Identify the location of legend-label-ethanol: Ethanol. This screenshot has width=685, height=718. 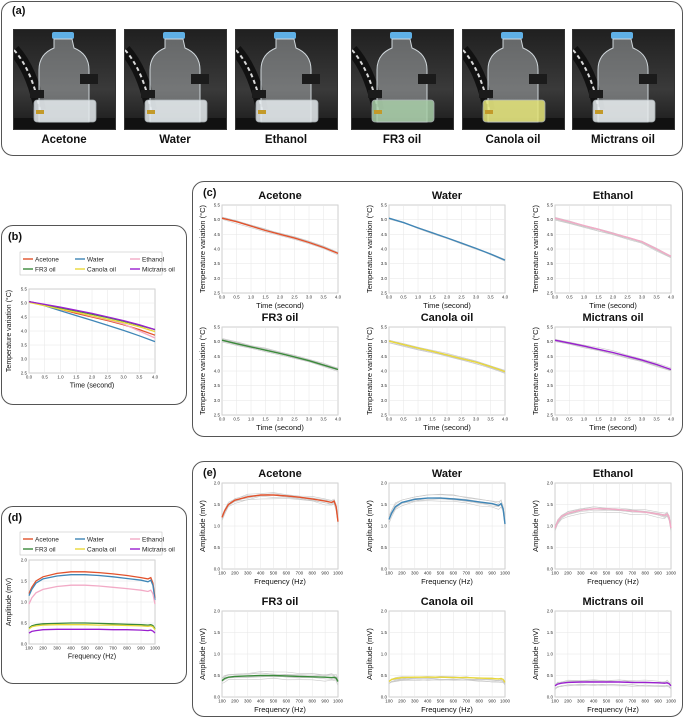
(153, 260).